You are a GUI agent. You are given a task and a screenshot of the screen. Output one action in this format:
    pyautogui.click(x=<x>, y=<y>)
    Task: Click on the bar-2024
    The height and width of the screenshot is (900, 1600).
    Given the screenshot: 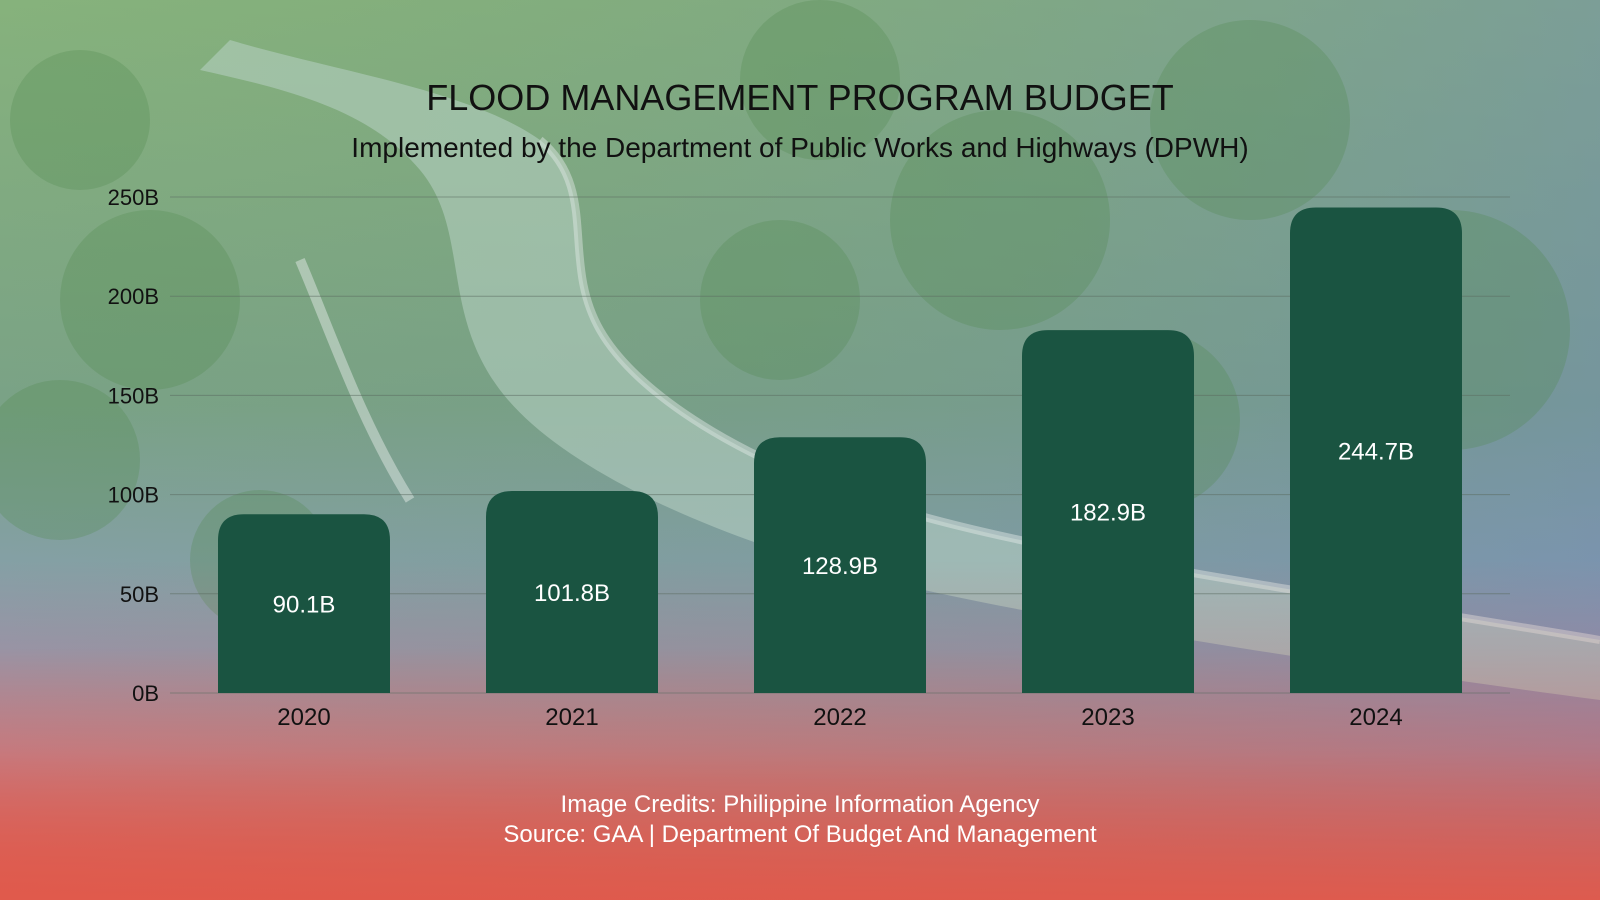 What is the action you would take?
    pyautogui.click(x=1376, y=450)
    